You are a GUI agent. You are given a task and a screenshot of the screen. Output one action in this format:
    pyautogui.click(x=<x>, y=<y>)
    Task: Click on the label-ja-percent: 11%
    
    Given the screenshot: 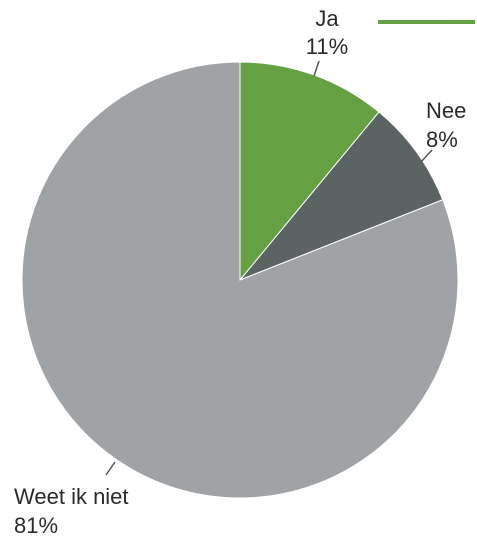 What is the action you would take?
    pyautogui.click(x=327, y=46)
    